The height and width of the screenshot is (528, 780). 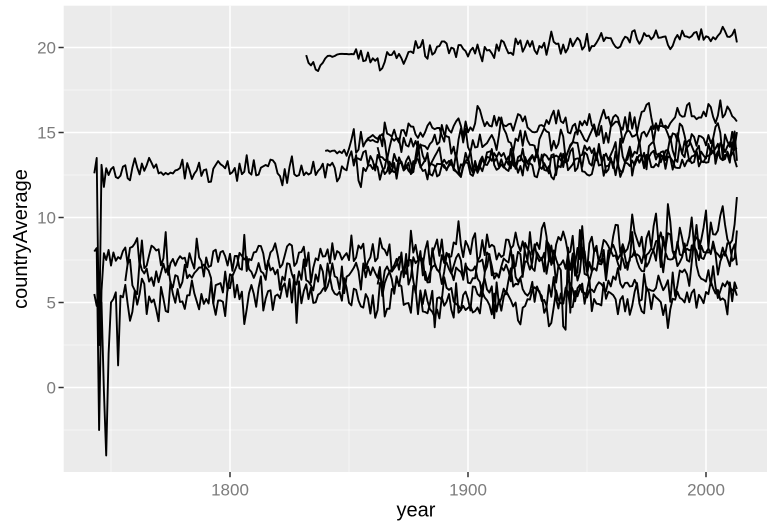 I want to click on svg-text: year, so click(x=416, y=511).